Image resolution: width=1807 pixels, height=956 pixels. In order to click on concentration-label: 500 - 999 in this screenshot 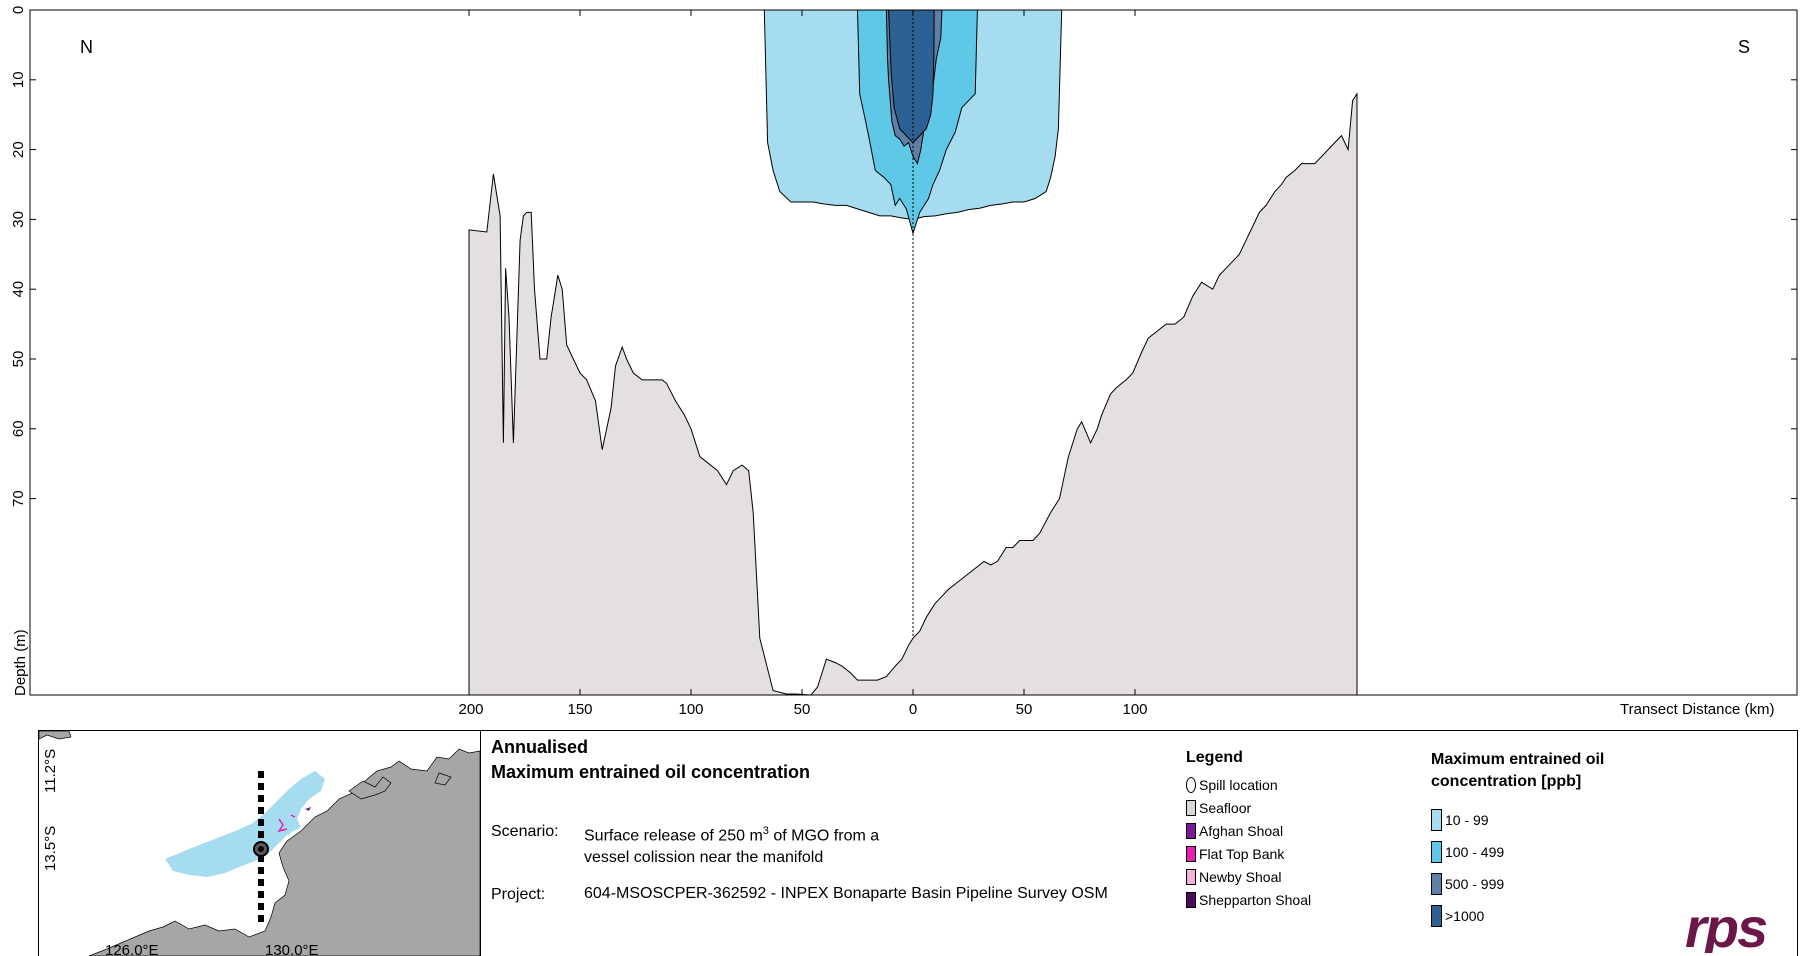, I will do `click(1475, 884)`.